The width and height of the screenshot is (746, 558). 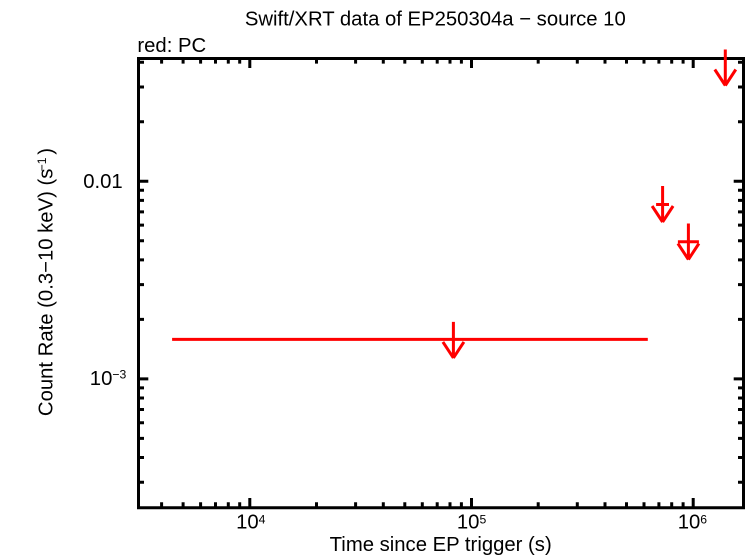 What do you see at coordinates (251, 523) in the screenshot?
I see `svg-text: 104` at bounding box center [251, 523].